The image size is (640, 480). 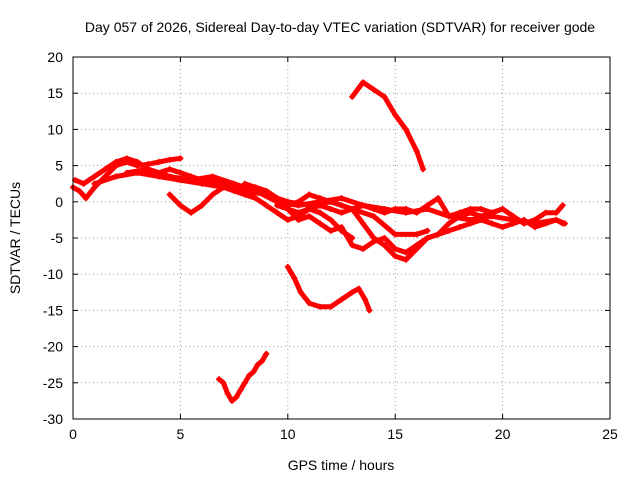 I want to click on y-axis-label: SDTVAR / TECUs, so click(x=15, y=238).